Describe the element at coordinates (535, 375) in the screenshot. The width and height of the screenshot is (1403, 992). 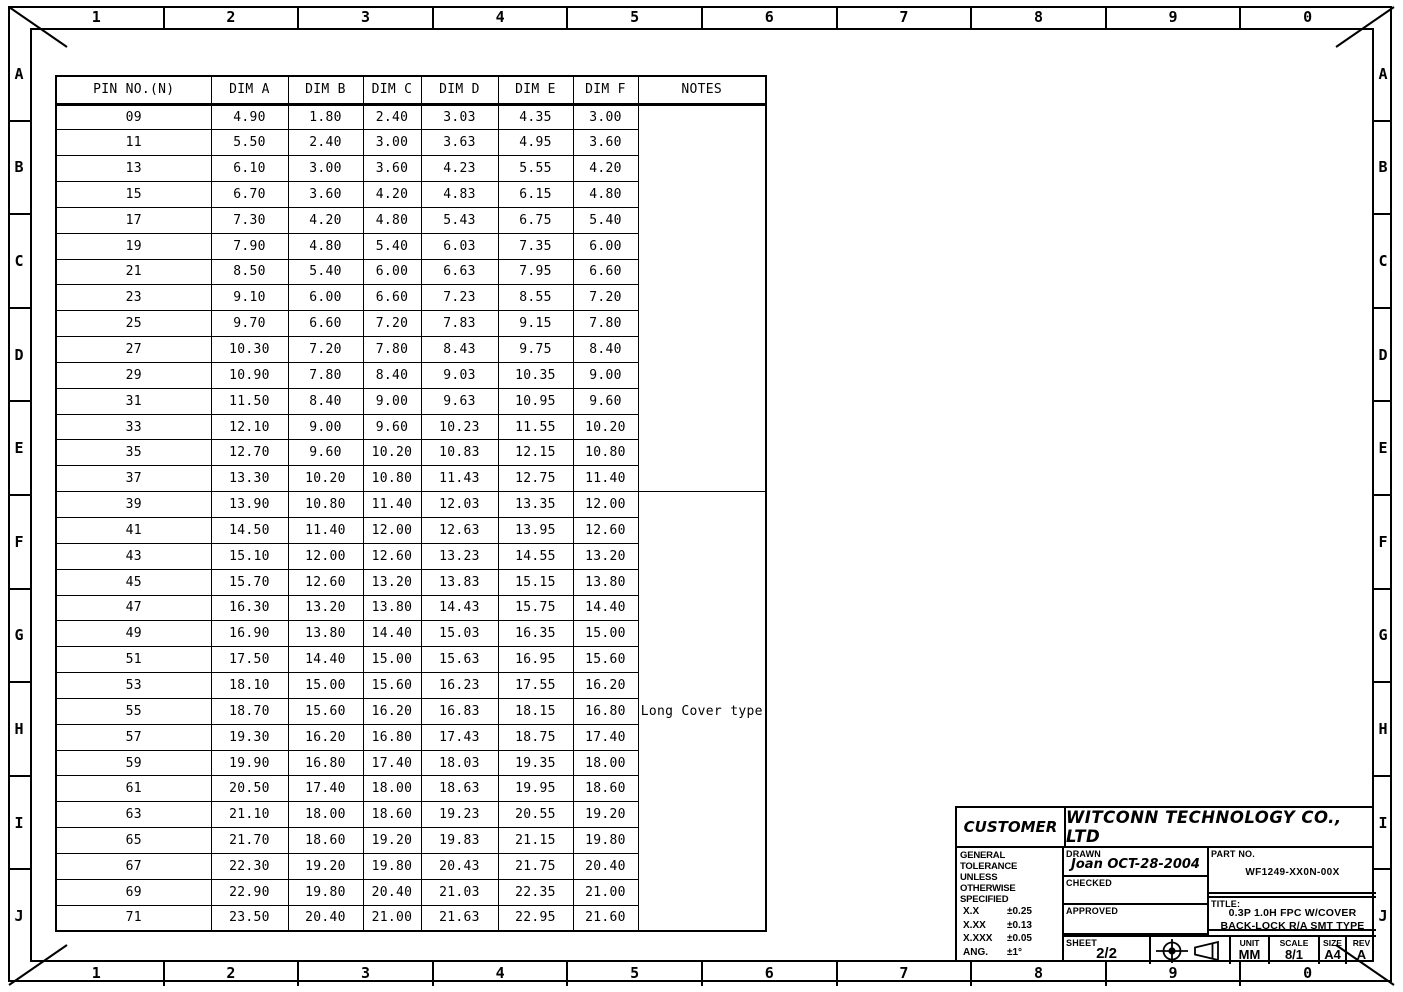
I see `dim-cell: 10.35` at that location.